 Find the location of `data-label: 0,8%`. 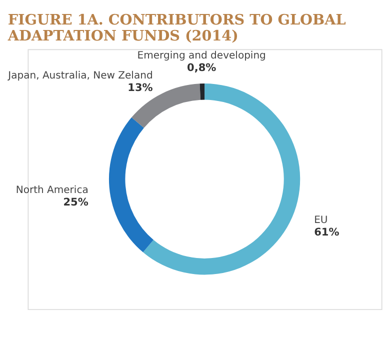

data-label: 0,8% is located at coordinates (202, 68).